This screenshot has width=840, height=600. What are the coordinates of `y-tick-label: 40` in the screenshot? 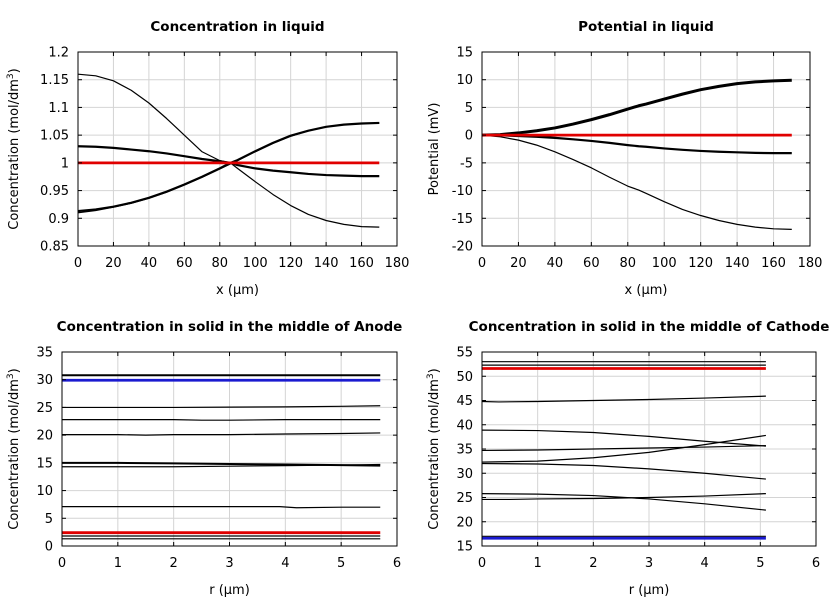 It's located at (464, 425).